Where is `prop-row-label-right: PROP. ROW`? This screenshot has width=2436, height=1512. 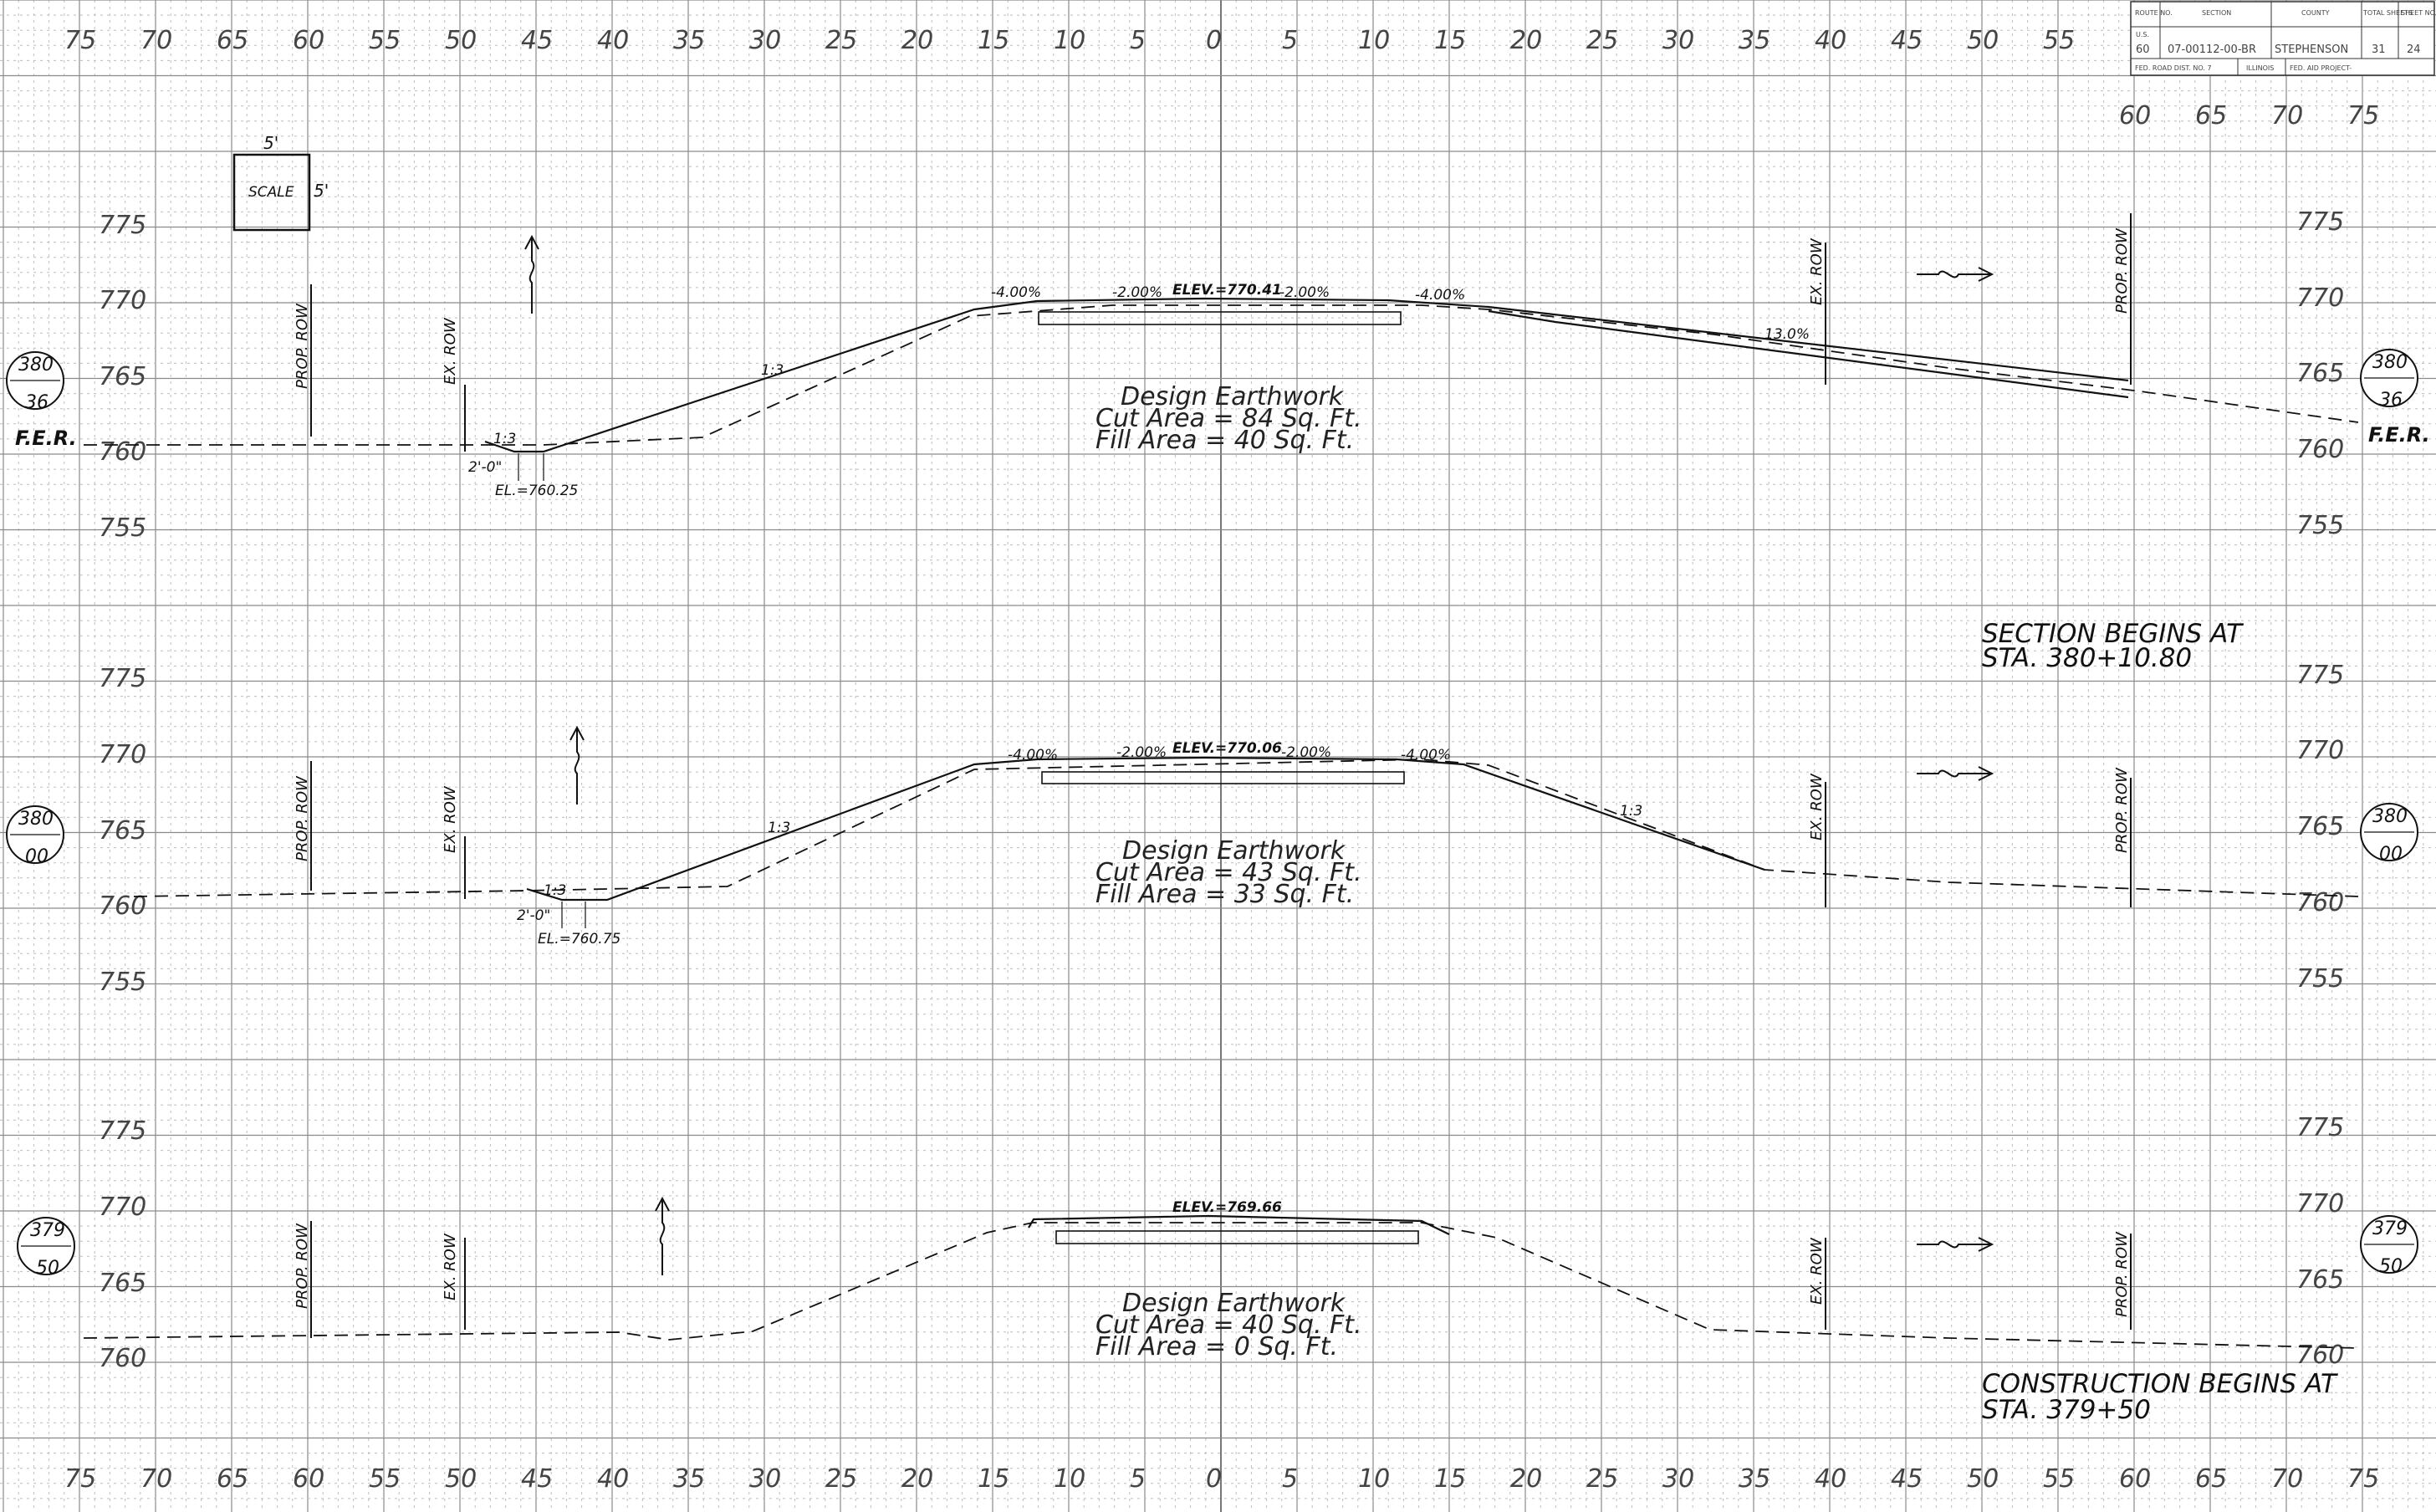 prop-row-label-right: PROP. ROW is located at coordinates (2122, 1274).